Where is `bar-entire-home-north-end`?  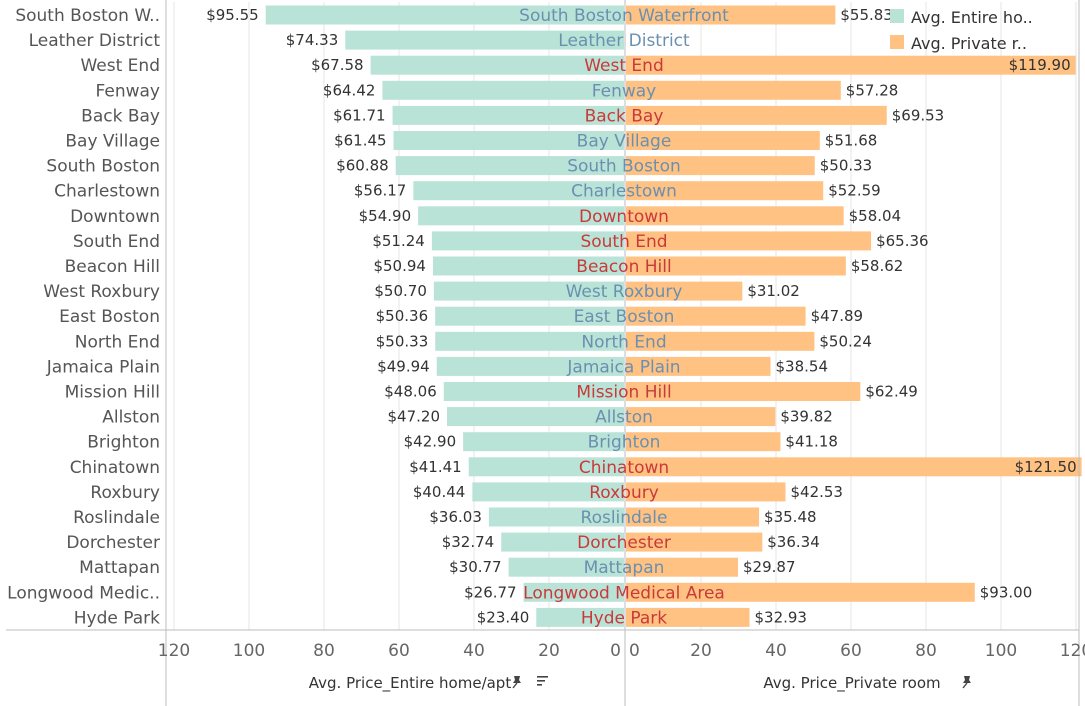
bar-entire-home-north-end is located at coordinates (529, 341).